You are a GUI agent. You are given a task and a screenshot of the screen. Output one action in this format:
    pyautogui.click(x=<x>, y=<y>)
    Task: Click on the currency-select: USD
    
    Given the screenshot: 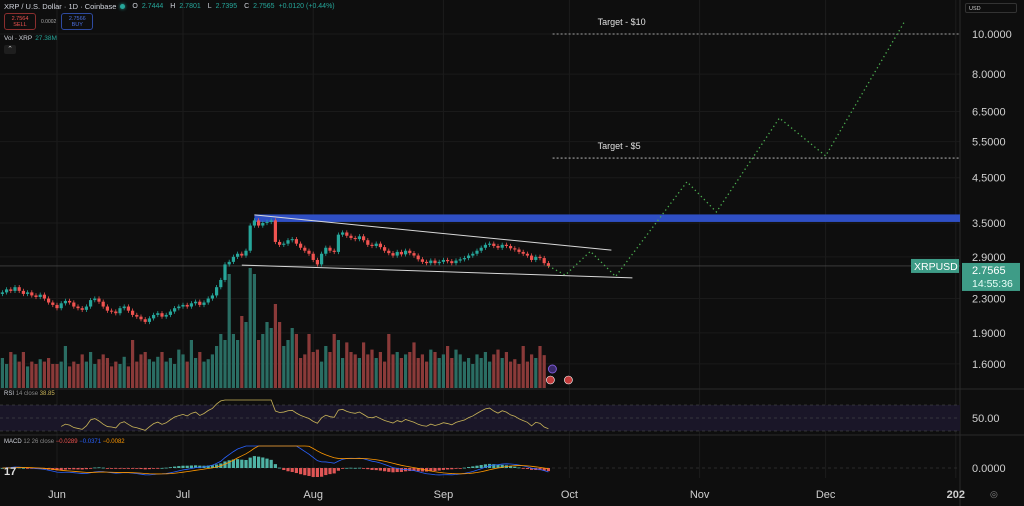 What is the action you would take?
    pyautogui.click(x=991, y=8)
    